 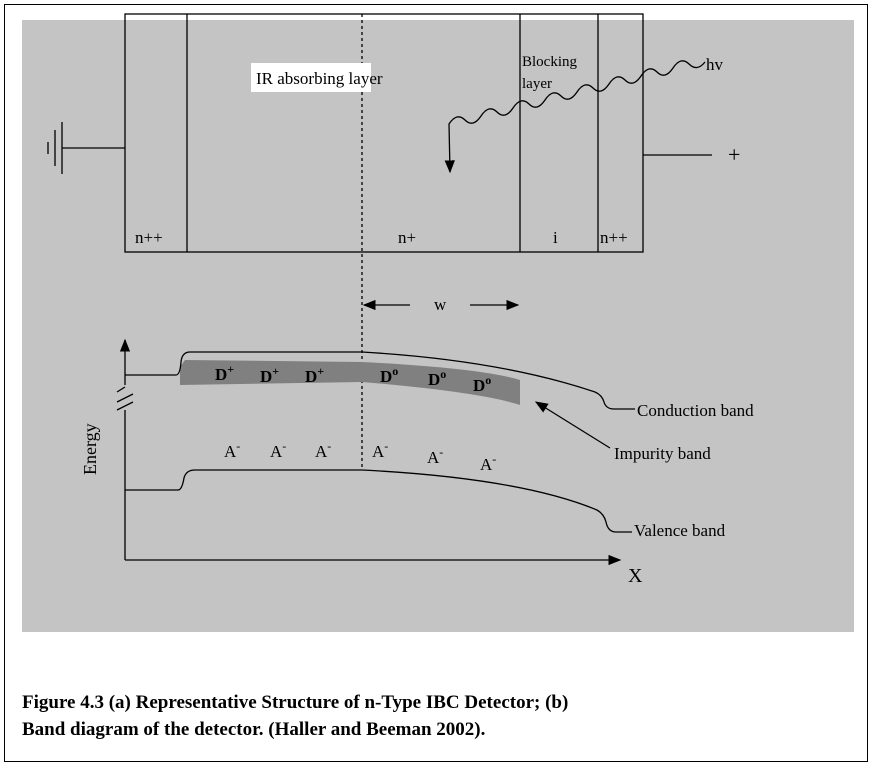 What do you see at coordinates (90, 449) in the screenshot?
I see `y-axis-label: Energy` at bounding box center [90, 449].